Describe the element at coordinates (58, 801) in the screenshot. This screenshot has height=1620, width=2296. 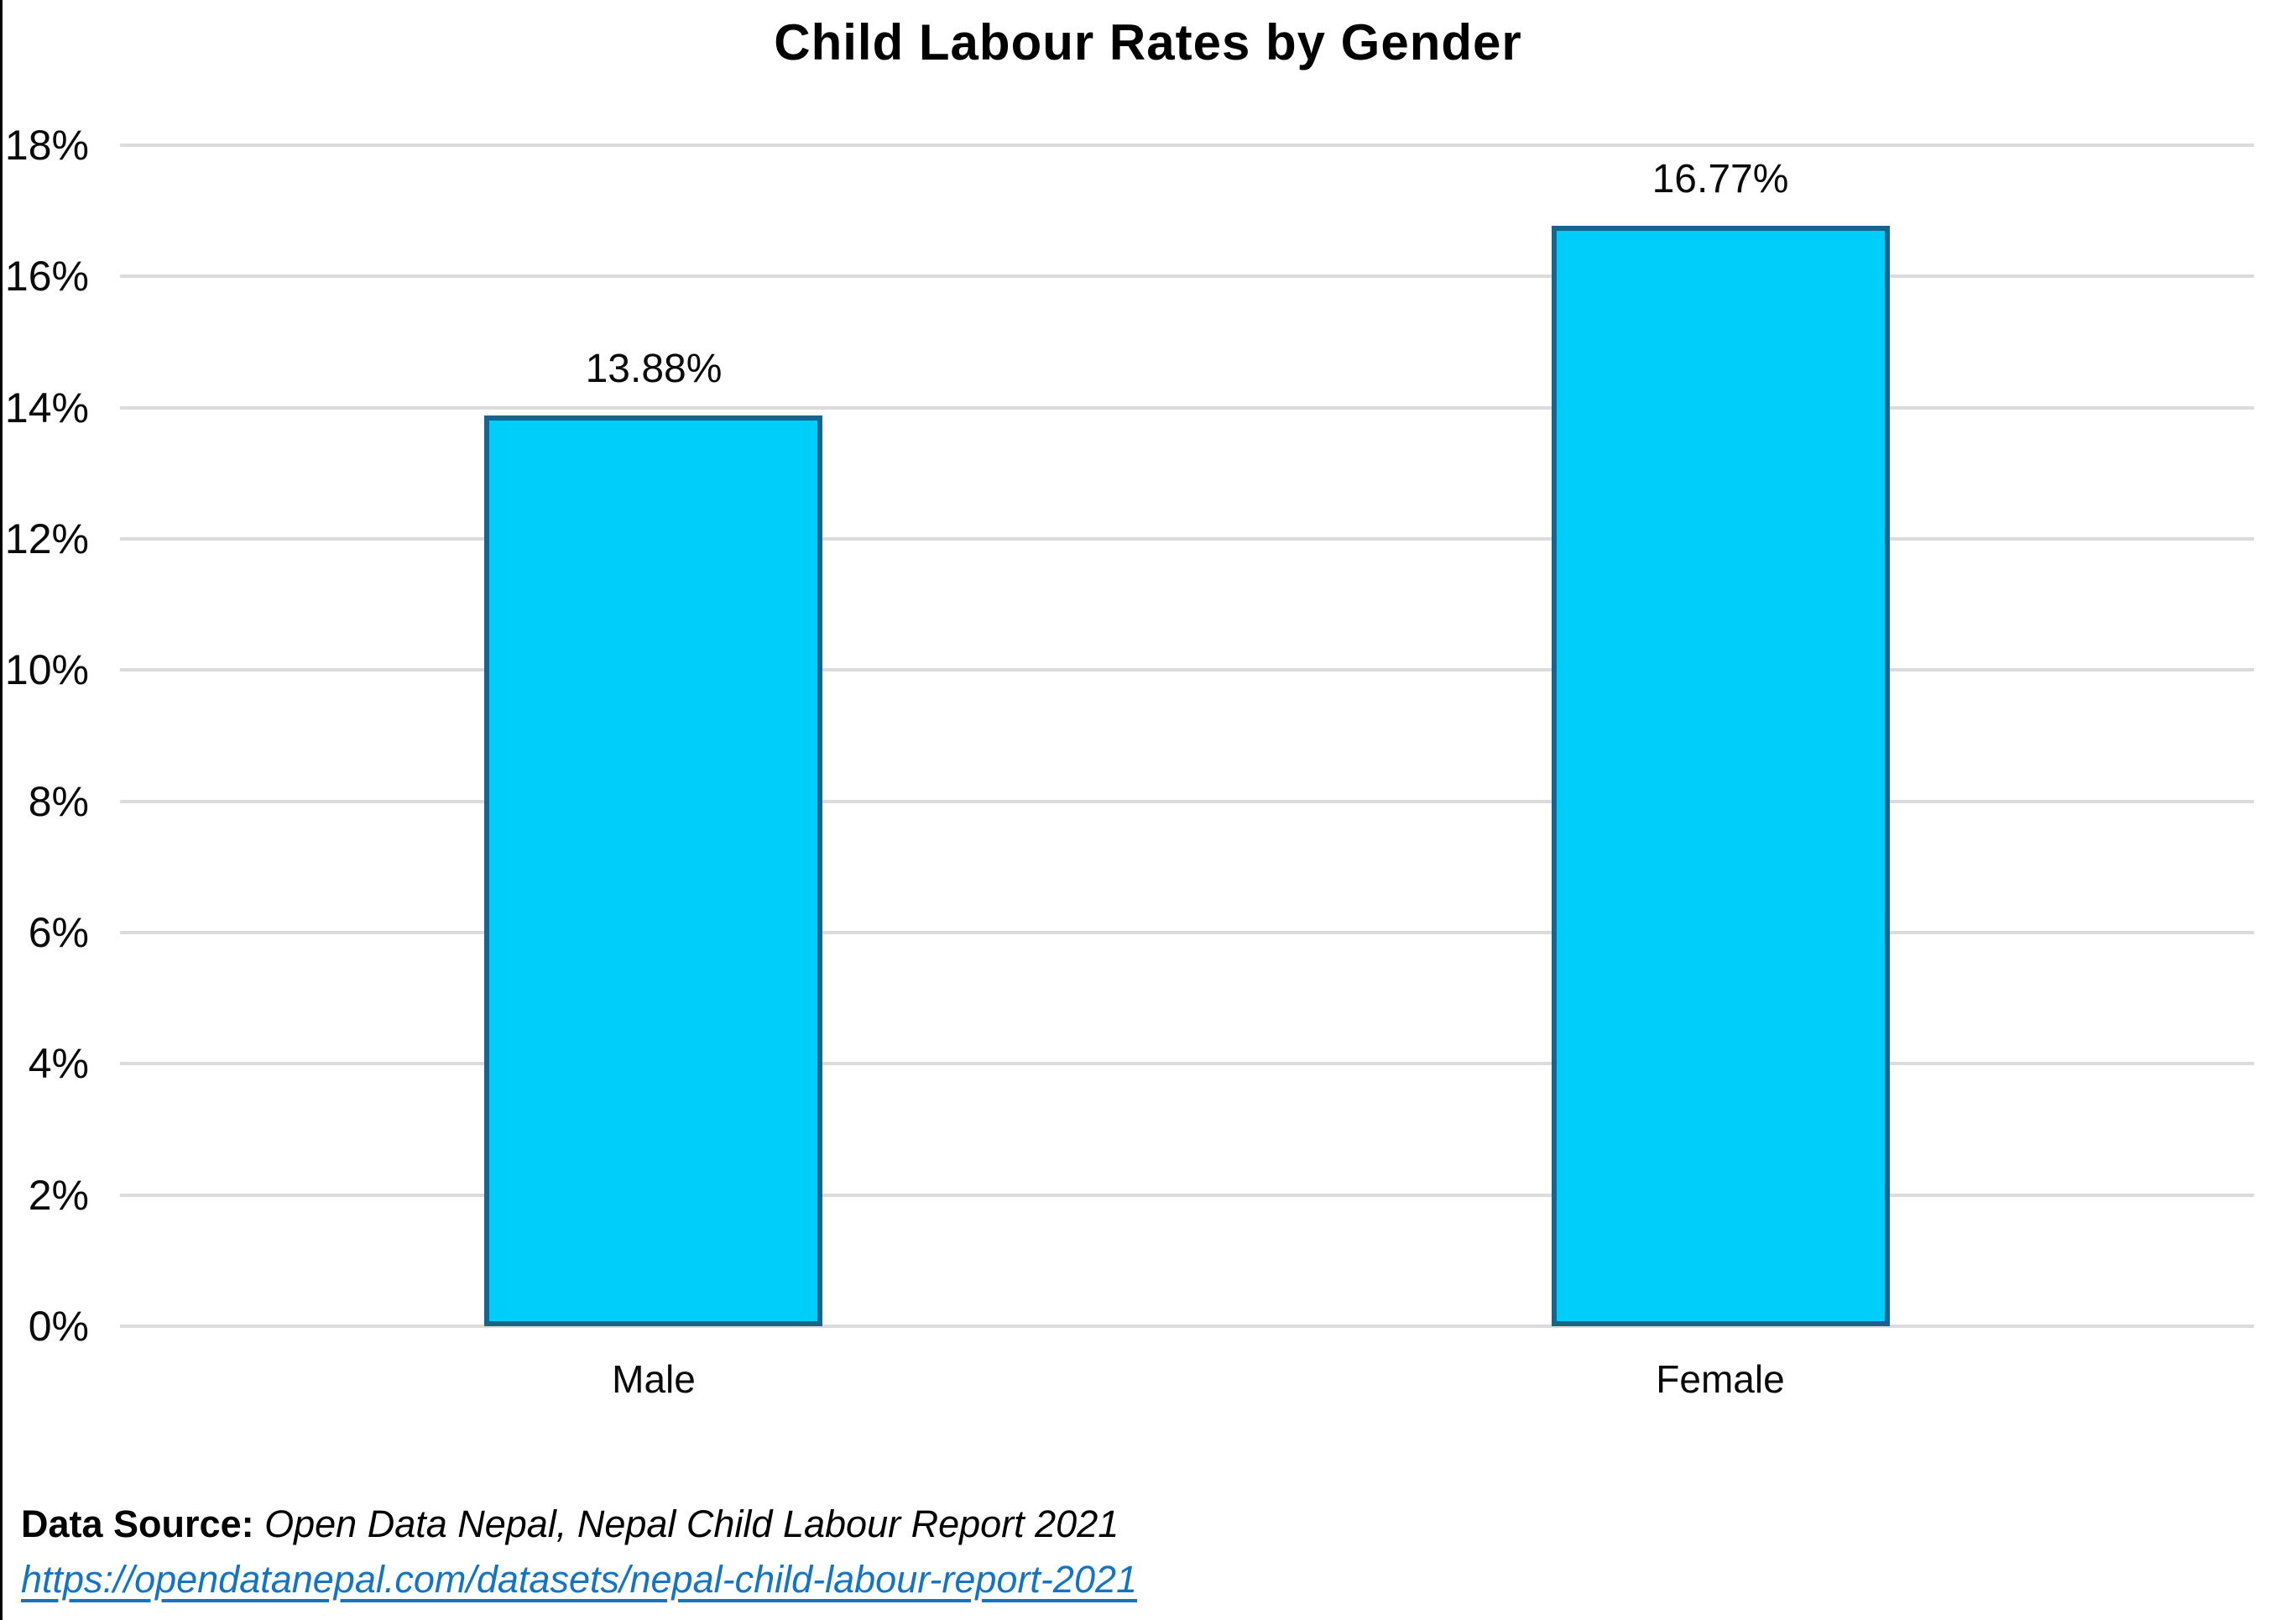
I see `y-tick-label-8%: 8%` at that location.